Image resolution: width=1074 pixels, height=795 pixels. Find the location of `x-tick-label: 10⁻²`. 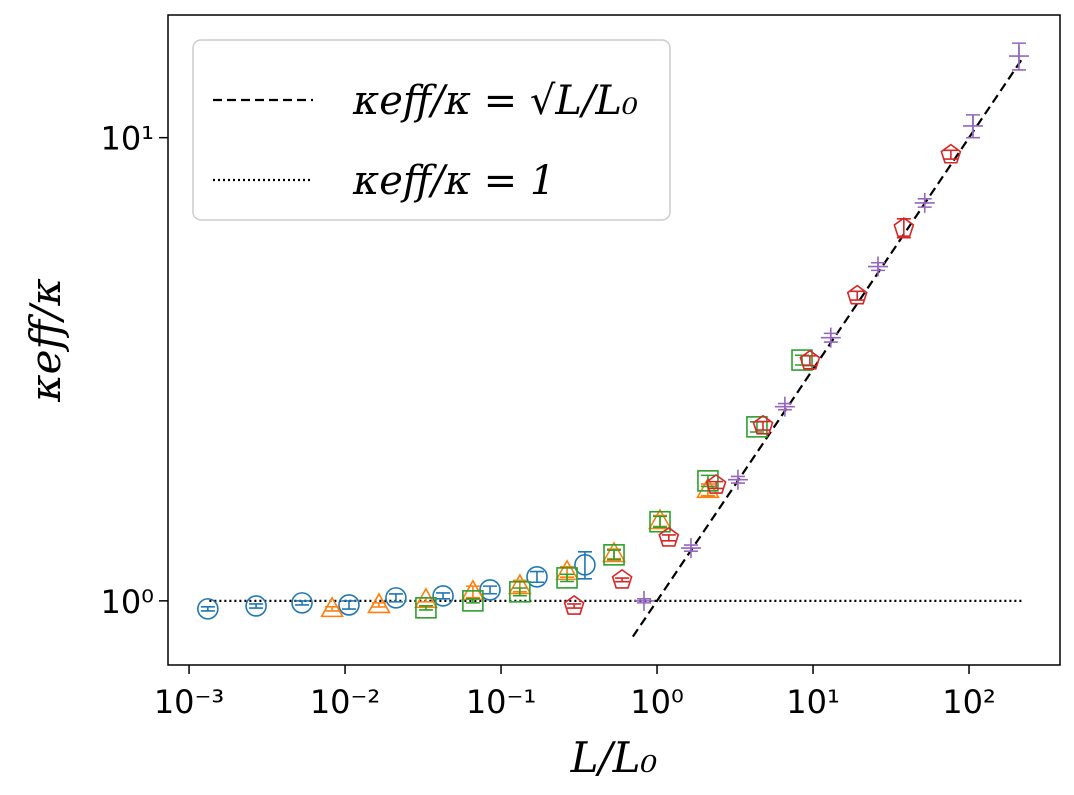

x-tick-label: 10⁻² is located at coordinates (345, 702).